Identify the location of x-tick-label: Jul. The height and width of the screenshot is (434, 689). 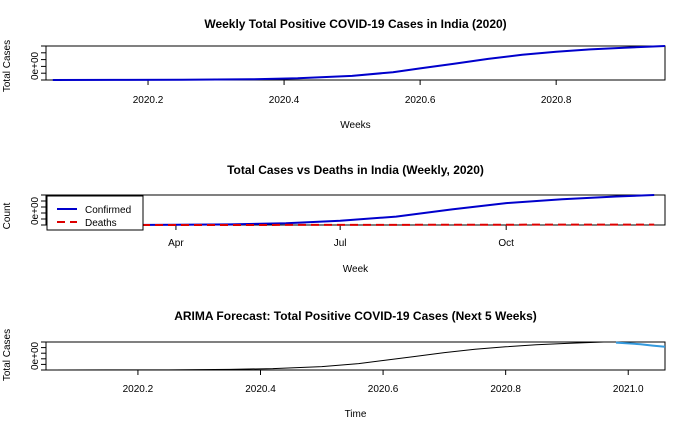
(340, 243).